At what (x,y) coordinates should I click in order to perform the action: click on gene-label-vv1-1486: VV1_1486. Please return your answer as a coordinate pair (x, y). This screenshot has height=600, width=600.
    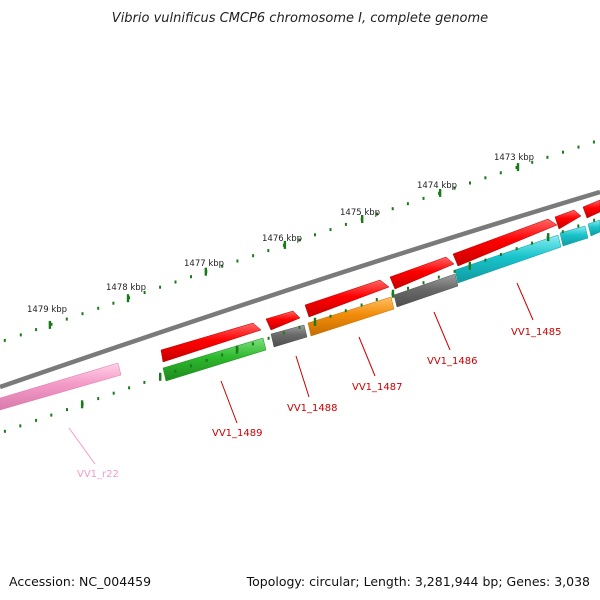
    Looking at the image, I should click on (452, 361).